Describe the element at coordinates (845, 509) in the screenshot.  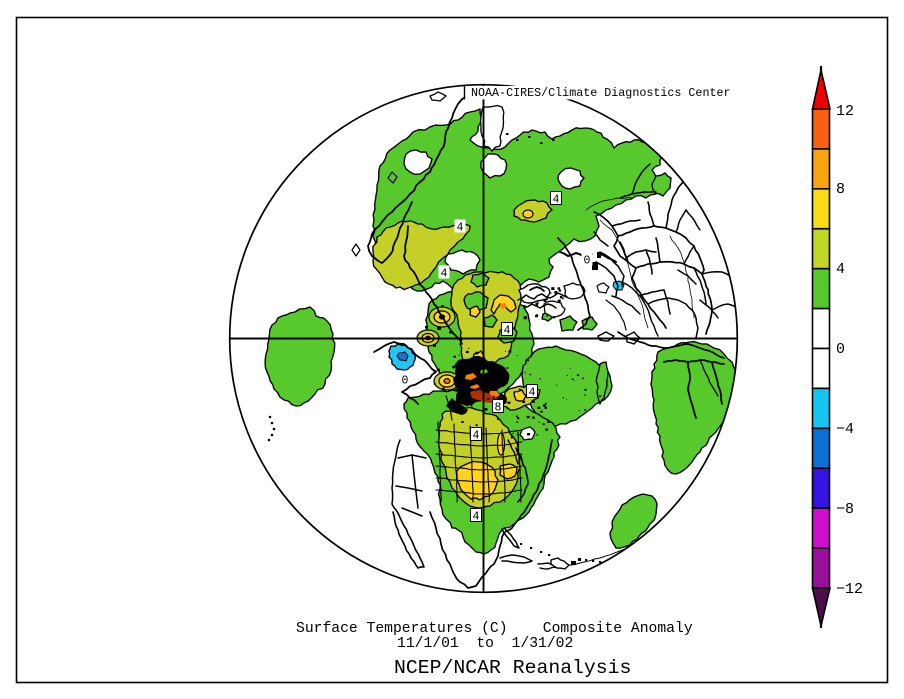
I see `svg-text: −8` at that location.